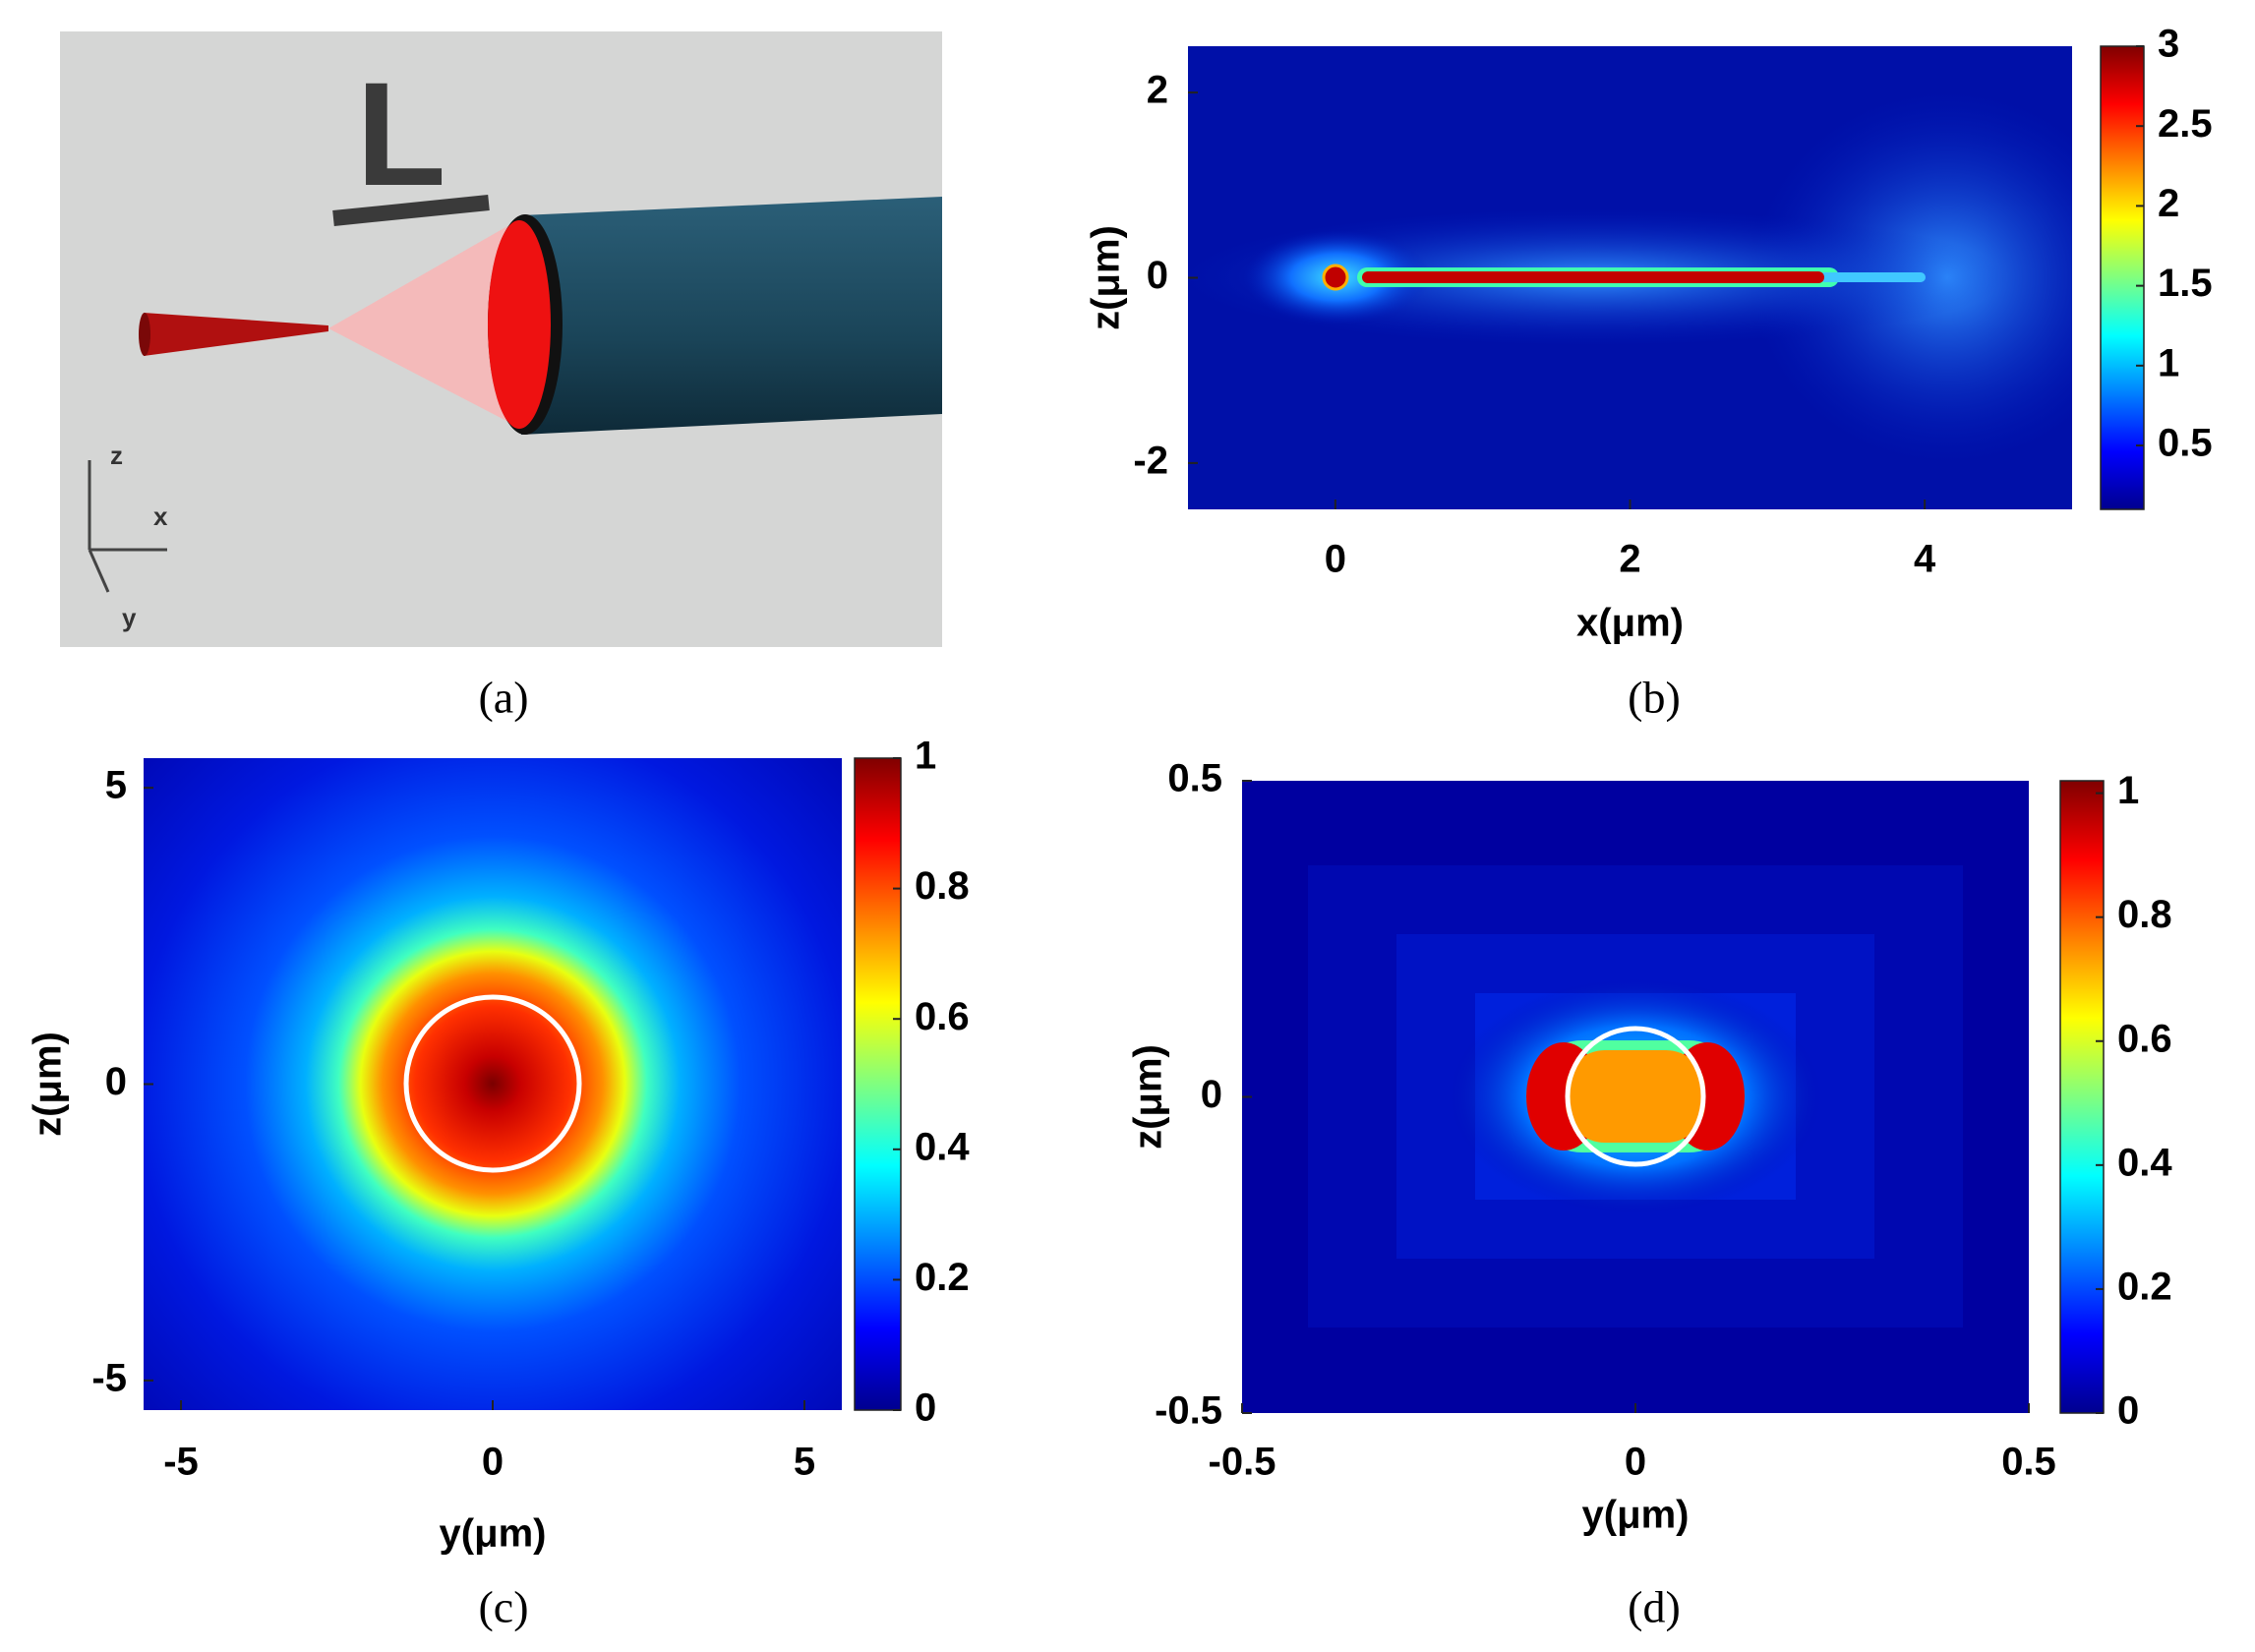 This screenshot has height=1652, width=2255. Describe the element at coordinates (1654, 1607) in the screenshot. I see `panel-label: (d)` at that location.